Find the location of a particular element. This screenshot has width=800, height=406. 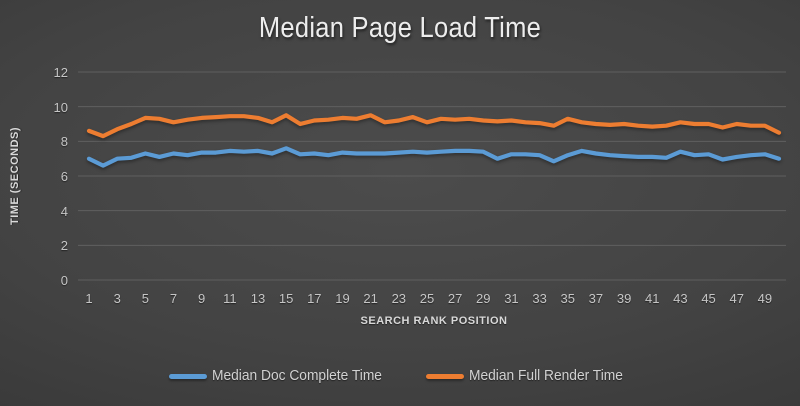

legend-label-doc-complete: Median Doc Complete Time is located at coordinates (296, 376).